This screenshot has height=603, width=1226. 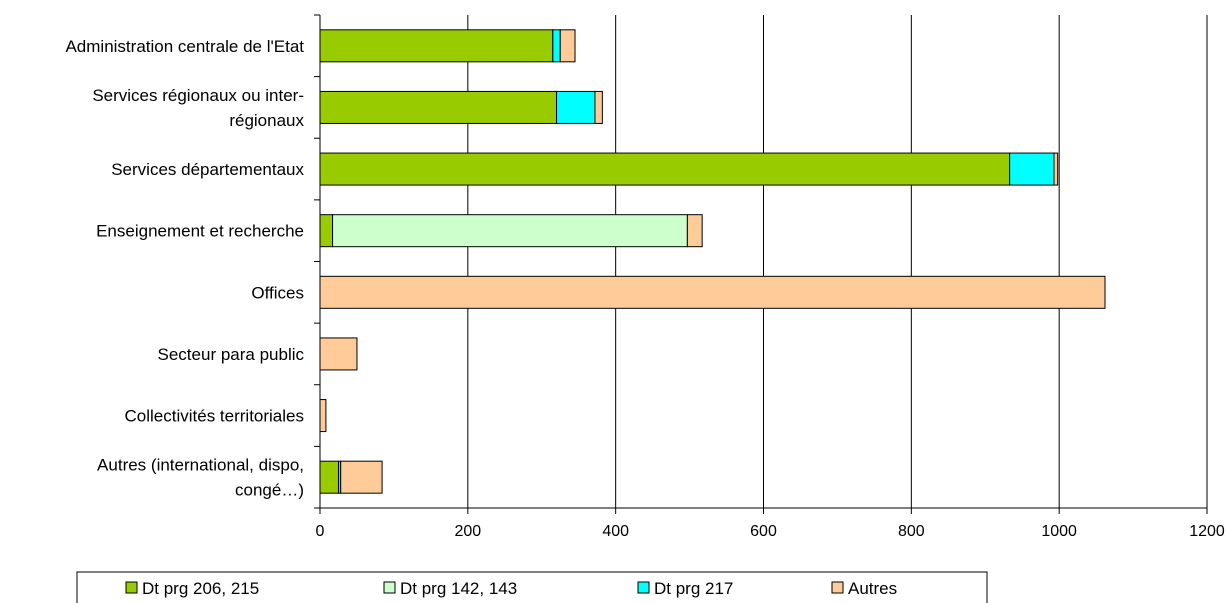 I want to click on legend-label: Autres, so click(x=872, y=588).